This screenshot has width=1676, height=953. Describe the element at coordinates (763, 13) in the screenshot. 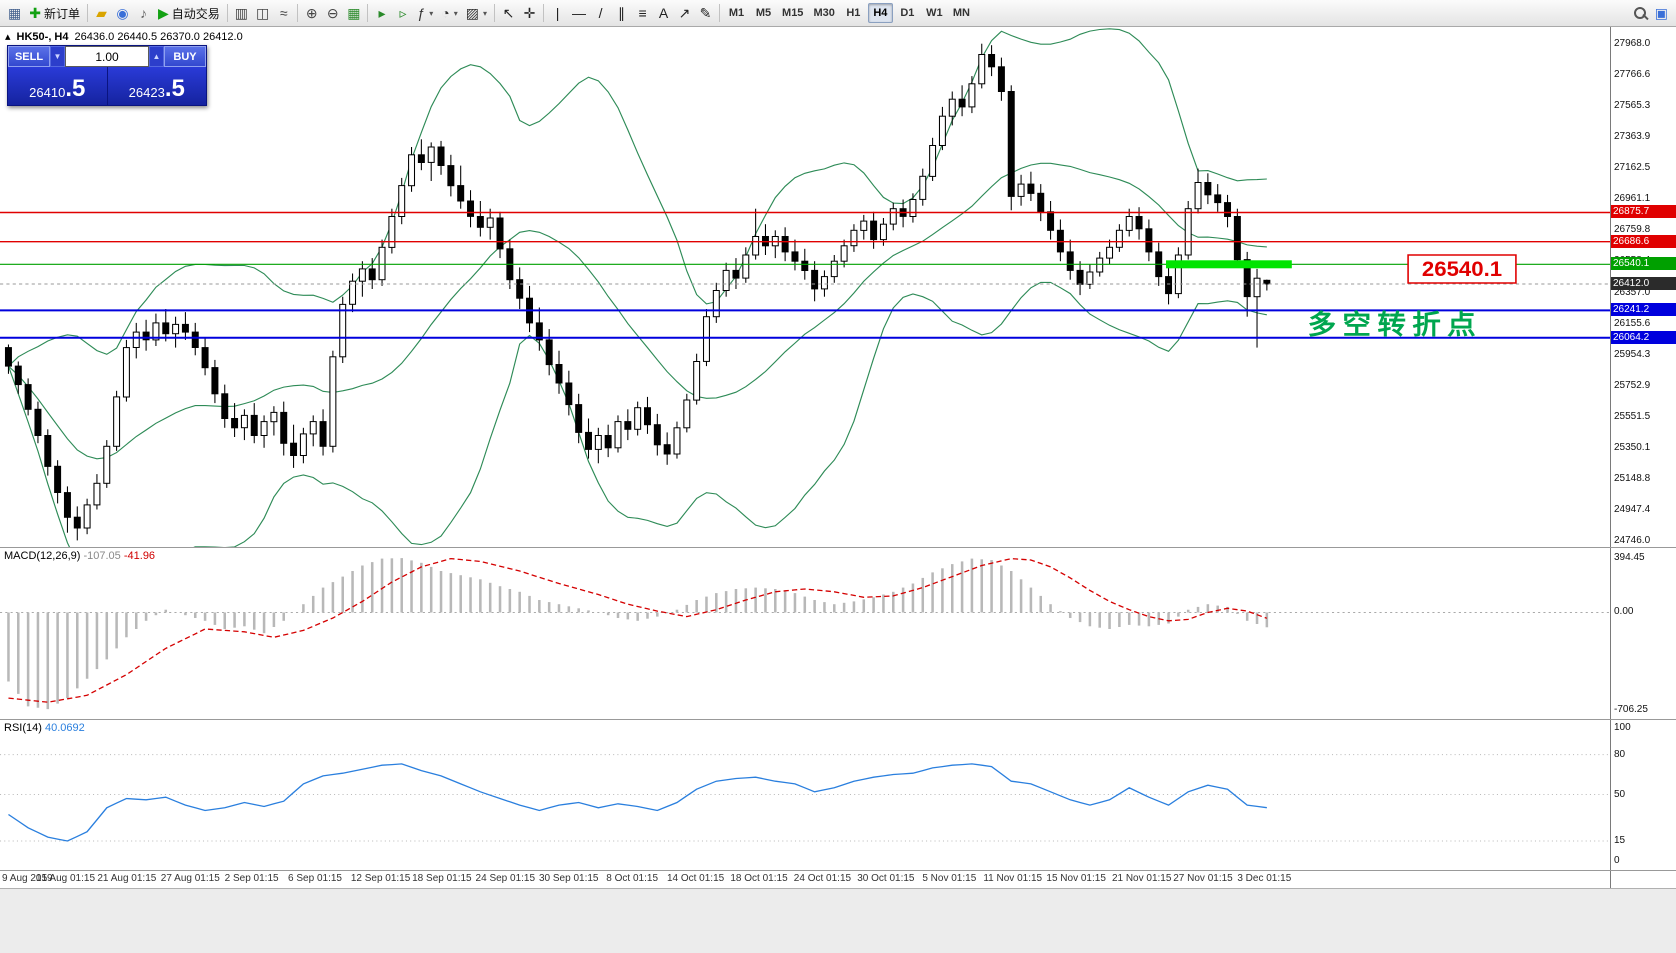

I see `timeframe-button-M5: M5` at that location.